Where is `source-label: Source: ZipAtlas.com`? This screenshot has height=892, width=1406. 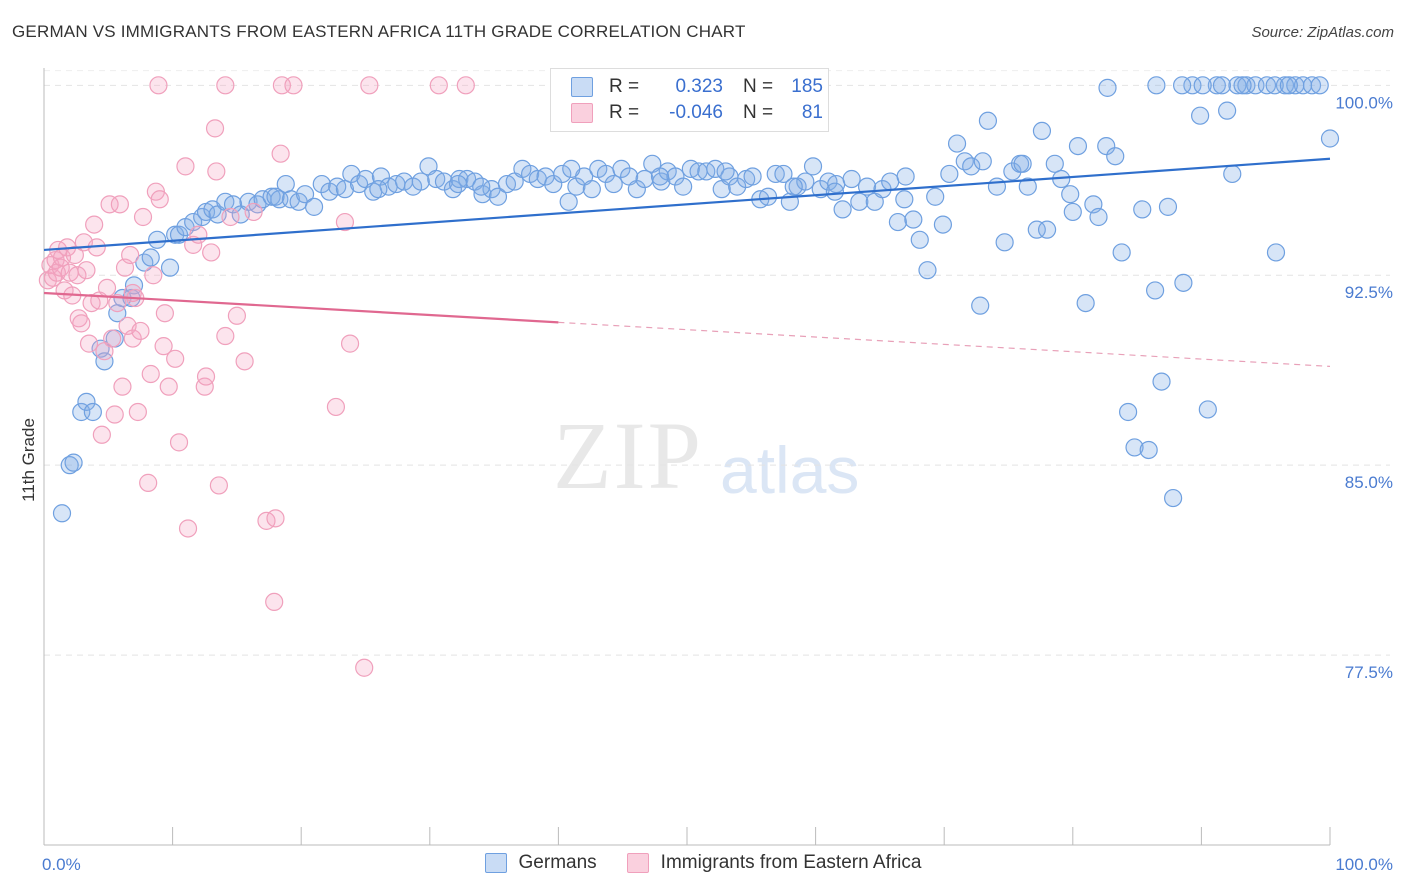 source-label: Source: ZipAtlas.com is located at coordinates (1322, 32).